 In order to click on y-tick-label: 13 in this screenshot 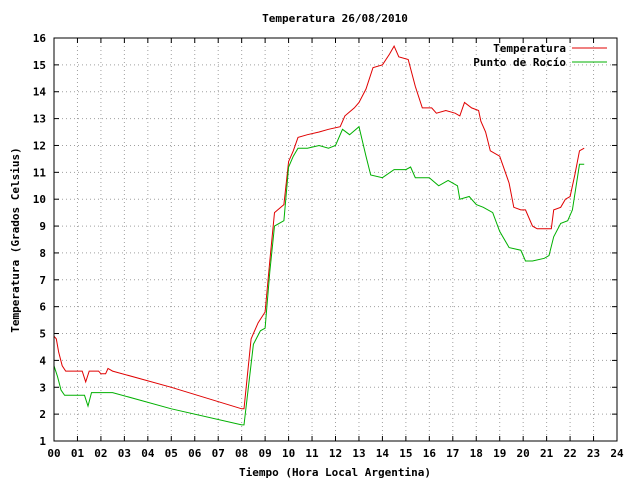, I will do `click(39, 119)`.